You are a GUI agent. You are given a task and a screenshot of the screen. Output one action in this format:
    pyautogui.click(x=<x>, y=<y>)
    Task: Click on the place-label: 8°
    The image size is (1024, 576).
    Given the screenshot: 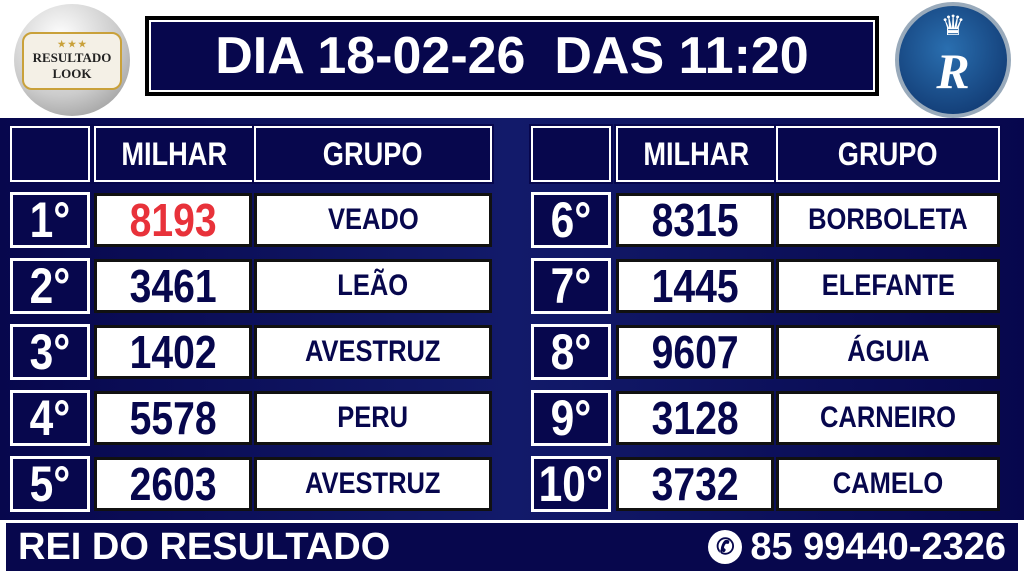 What is the action you would take?
    pyautogui.click(x=571, y=352)
    